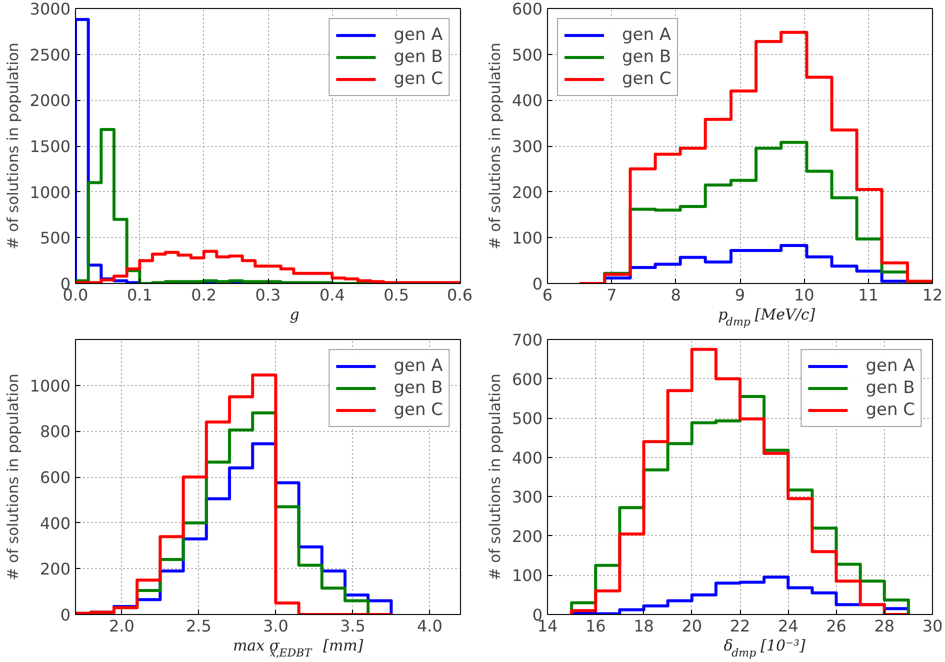 The width and height of the screenshot is (945, 662). I want to click on y-tick-label: 2000, so click(50, 100).